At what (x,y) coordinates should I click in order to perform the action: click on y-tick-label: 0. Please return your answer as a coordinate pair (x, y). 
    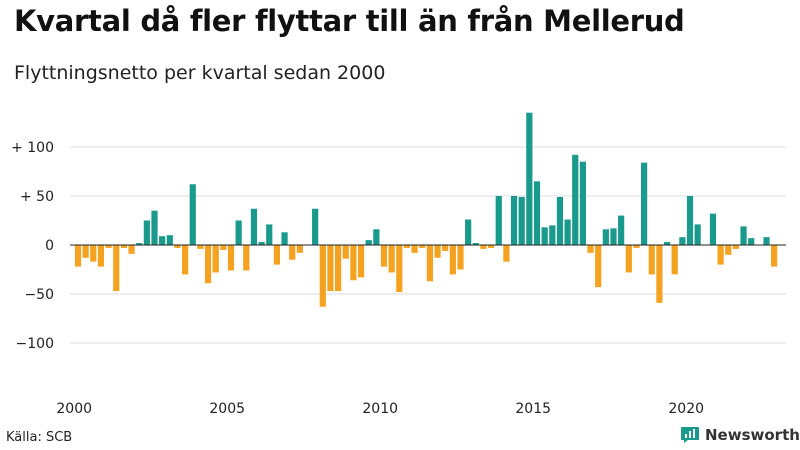
    Looking at the image, I should click on (49, 246).